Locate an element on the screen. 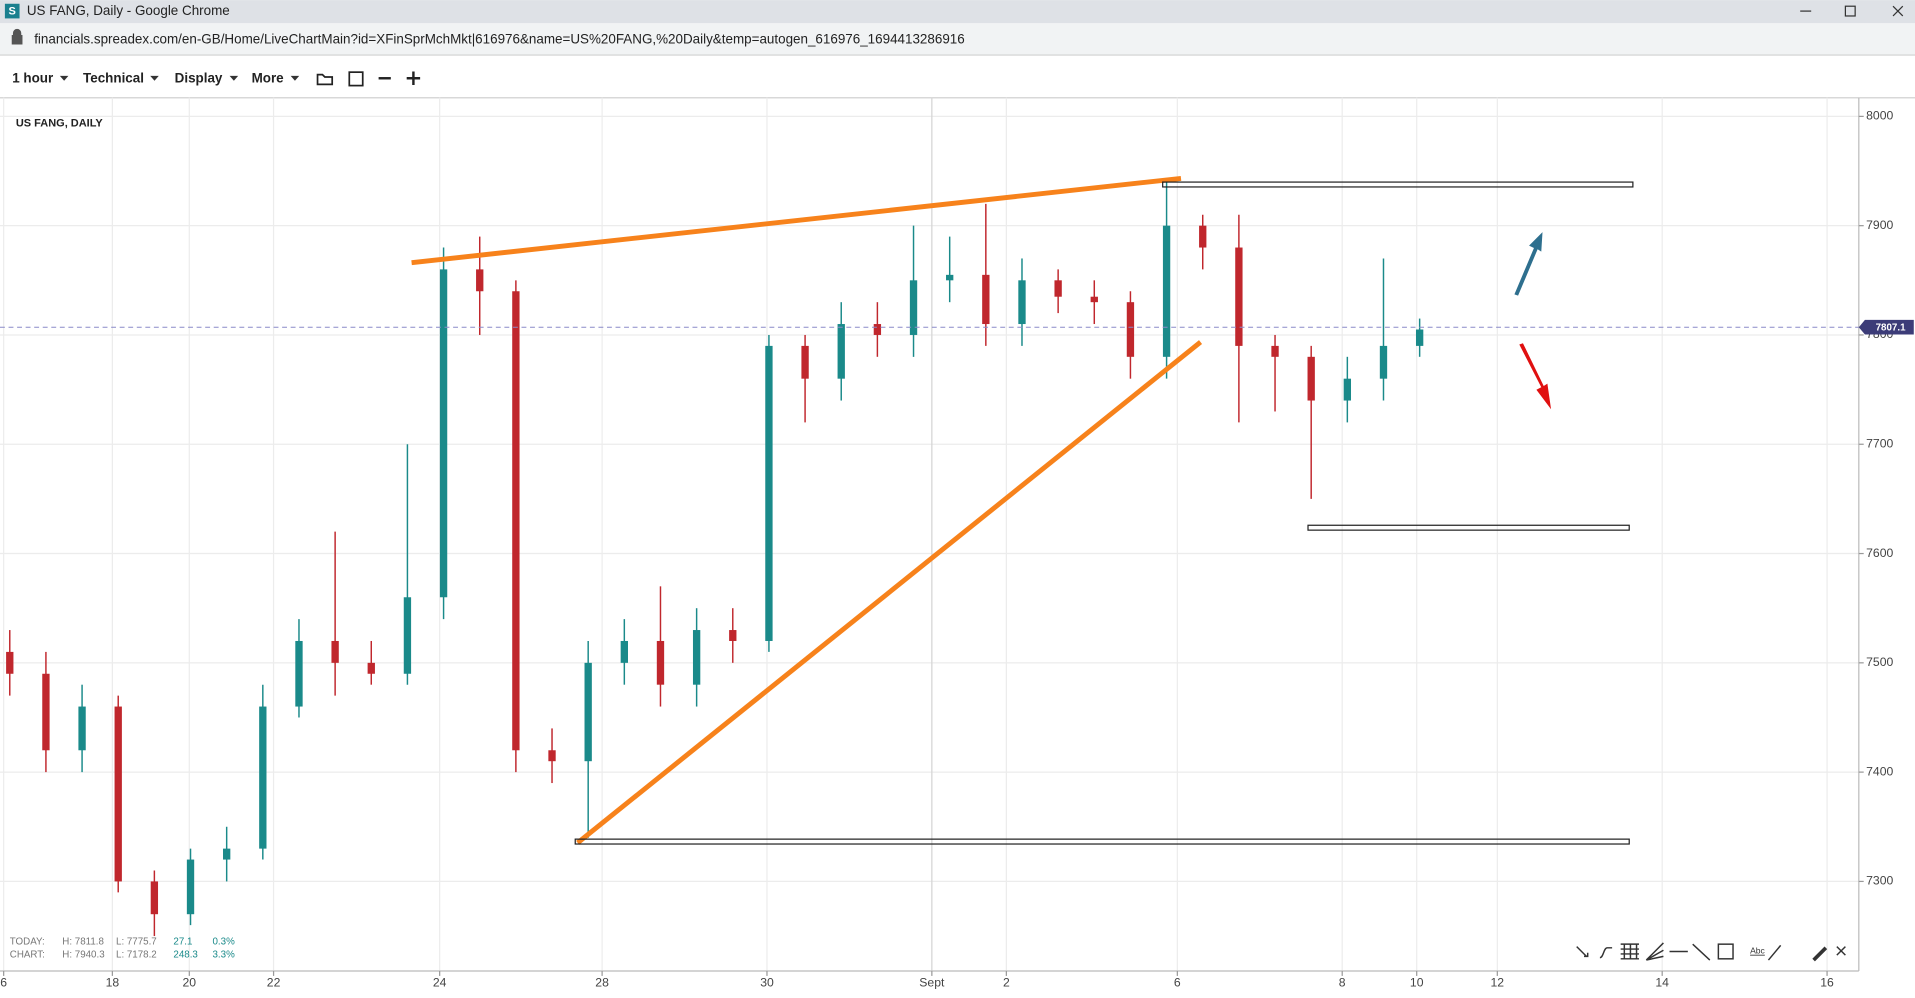 The width and height of the screenshot is (1915, 998). toolbar: 1 hour Technical Display More is located at coordinates (156, 77).